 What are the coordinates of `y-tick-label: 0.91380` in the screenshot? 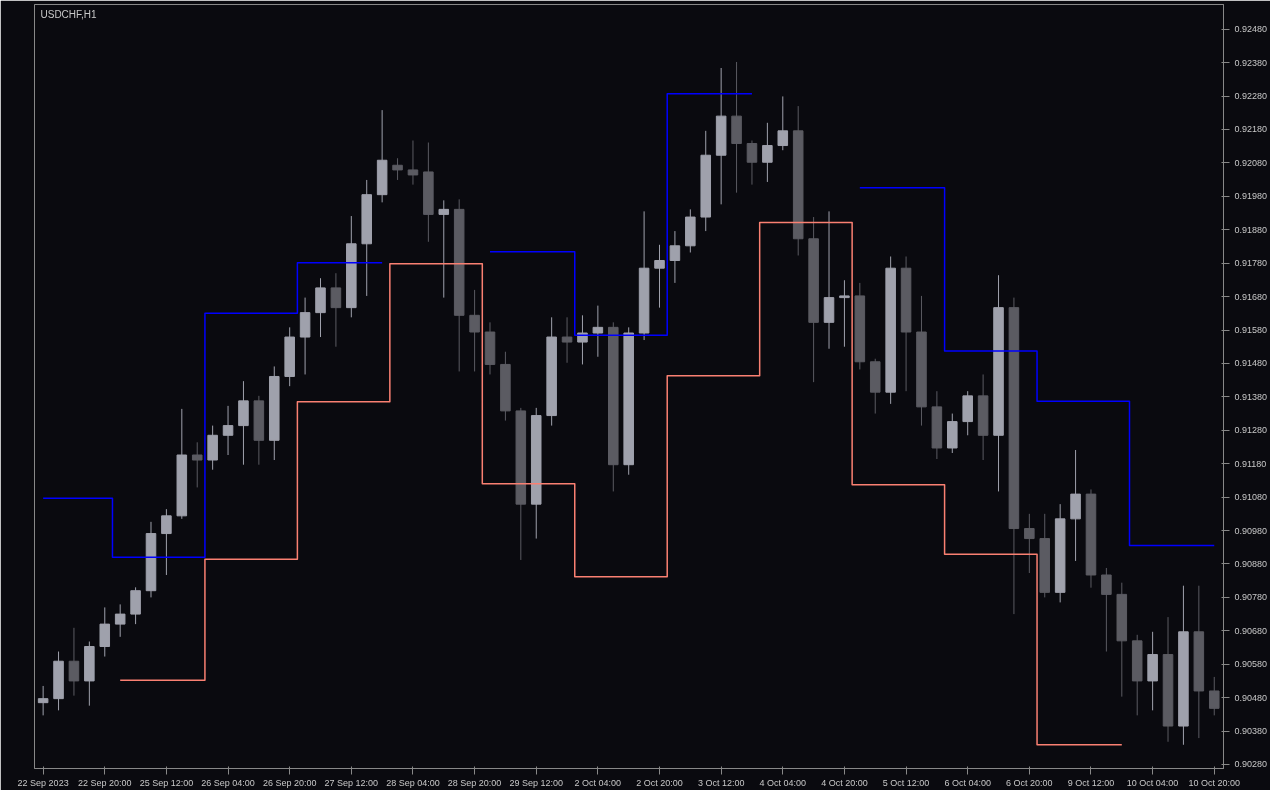 It's located at (1251, 396).